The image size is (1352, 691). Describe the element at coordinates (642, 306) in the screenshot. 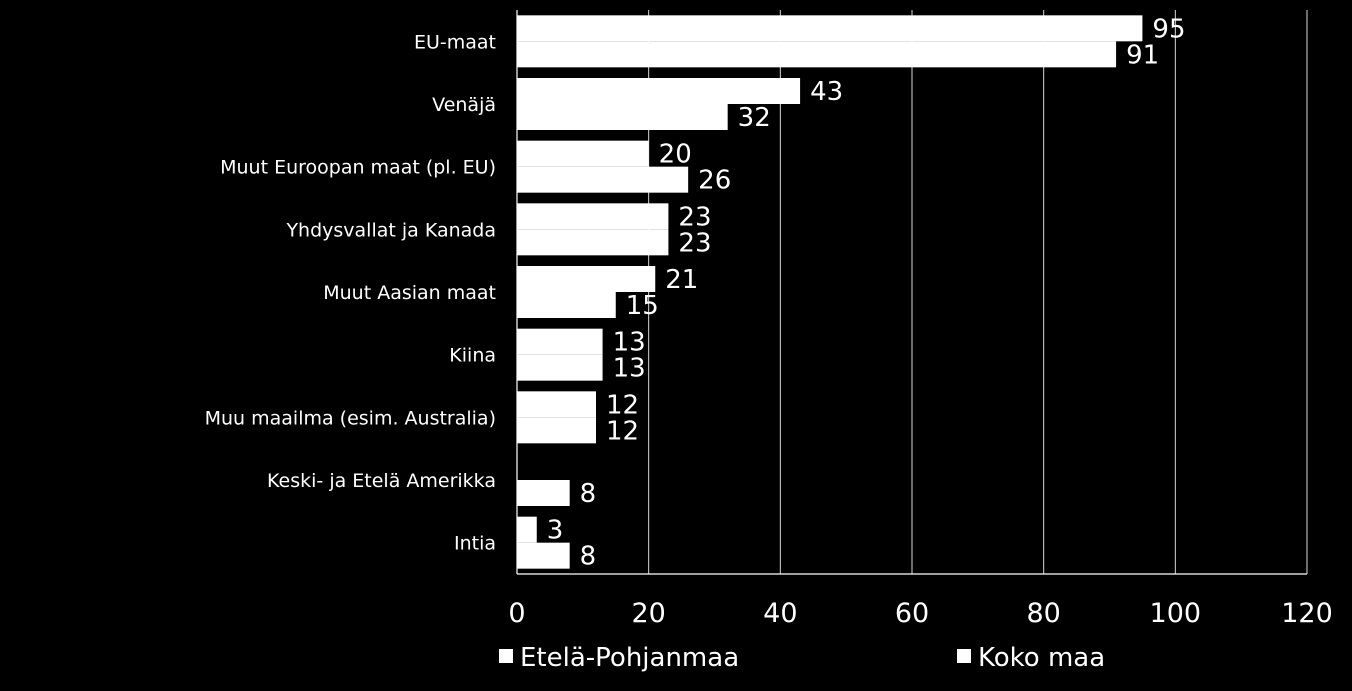

I see `data-label: 15` at that location.